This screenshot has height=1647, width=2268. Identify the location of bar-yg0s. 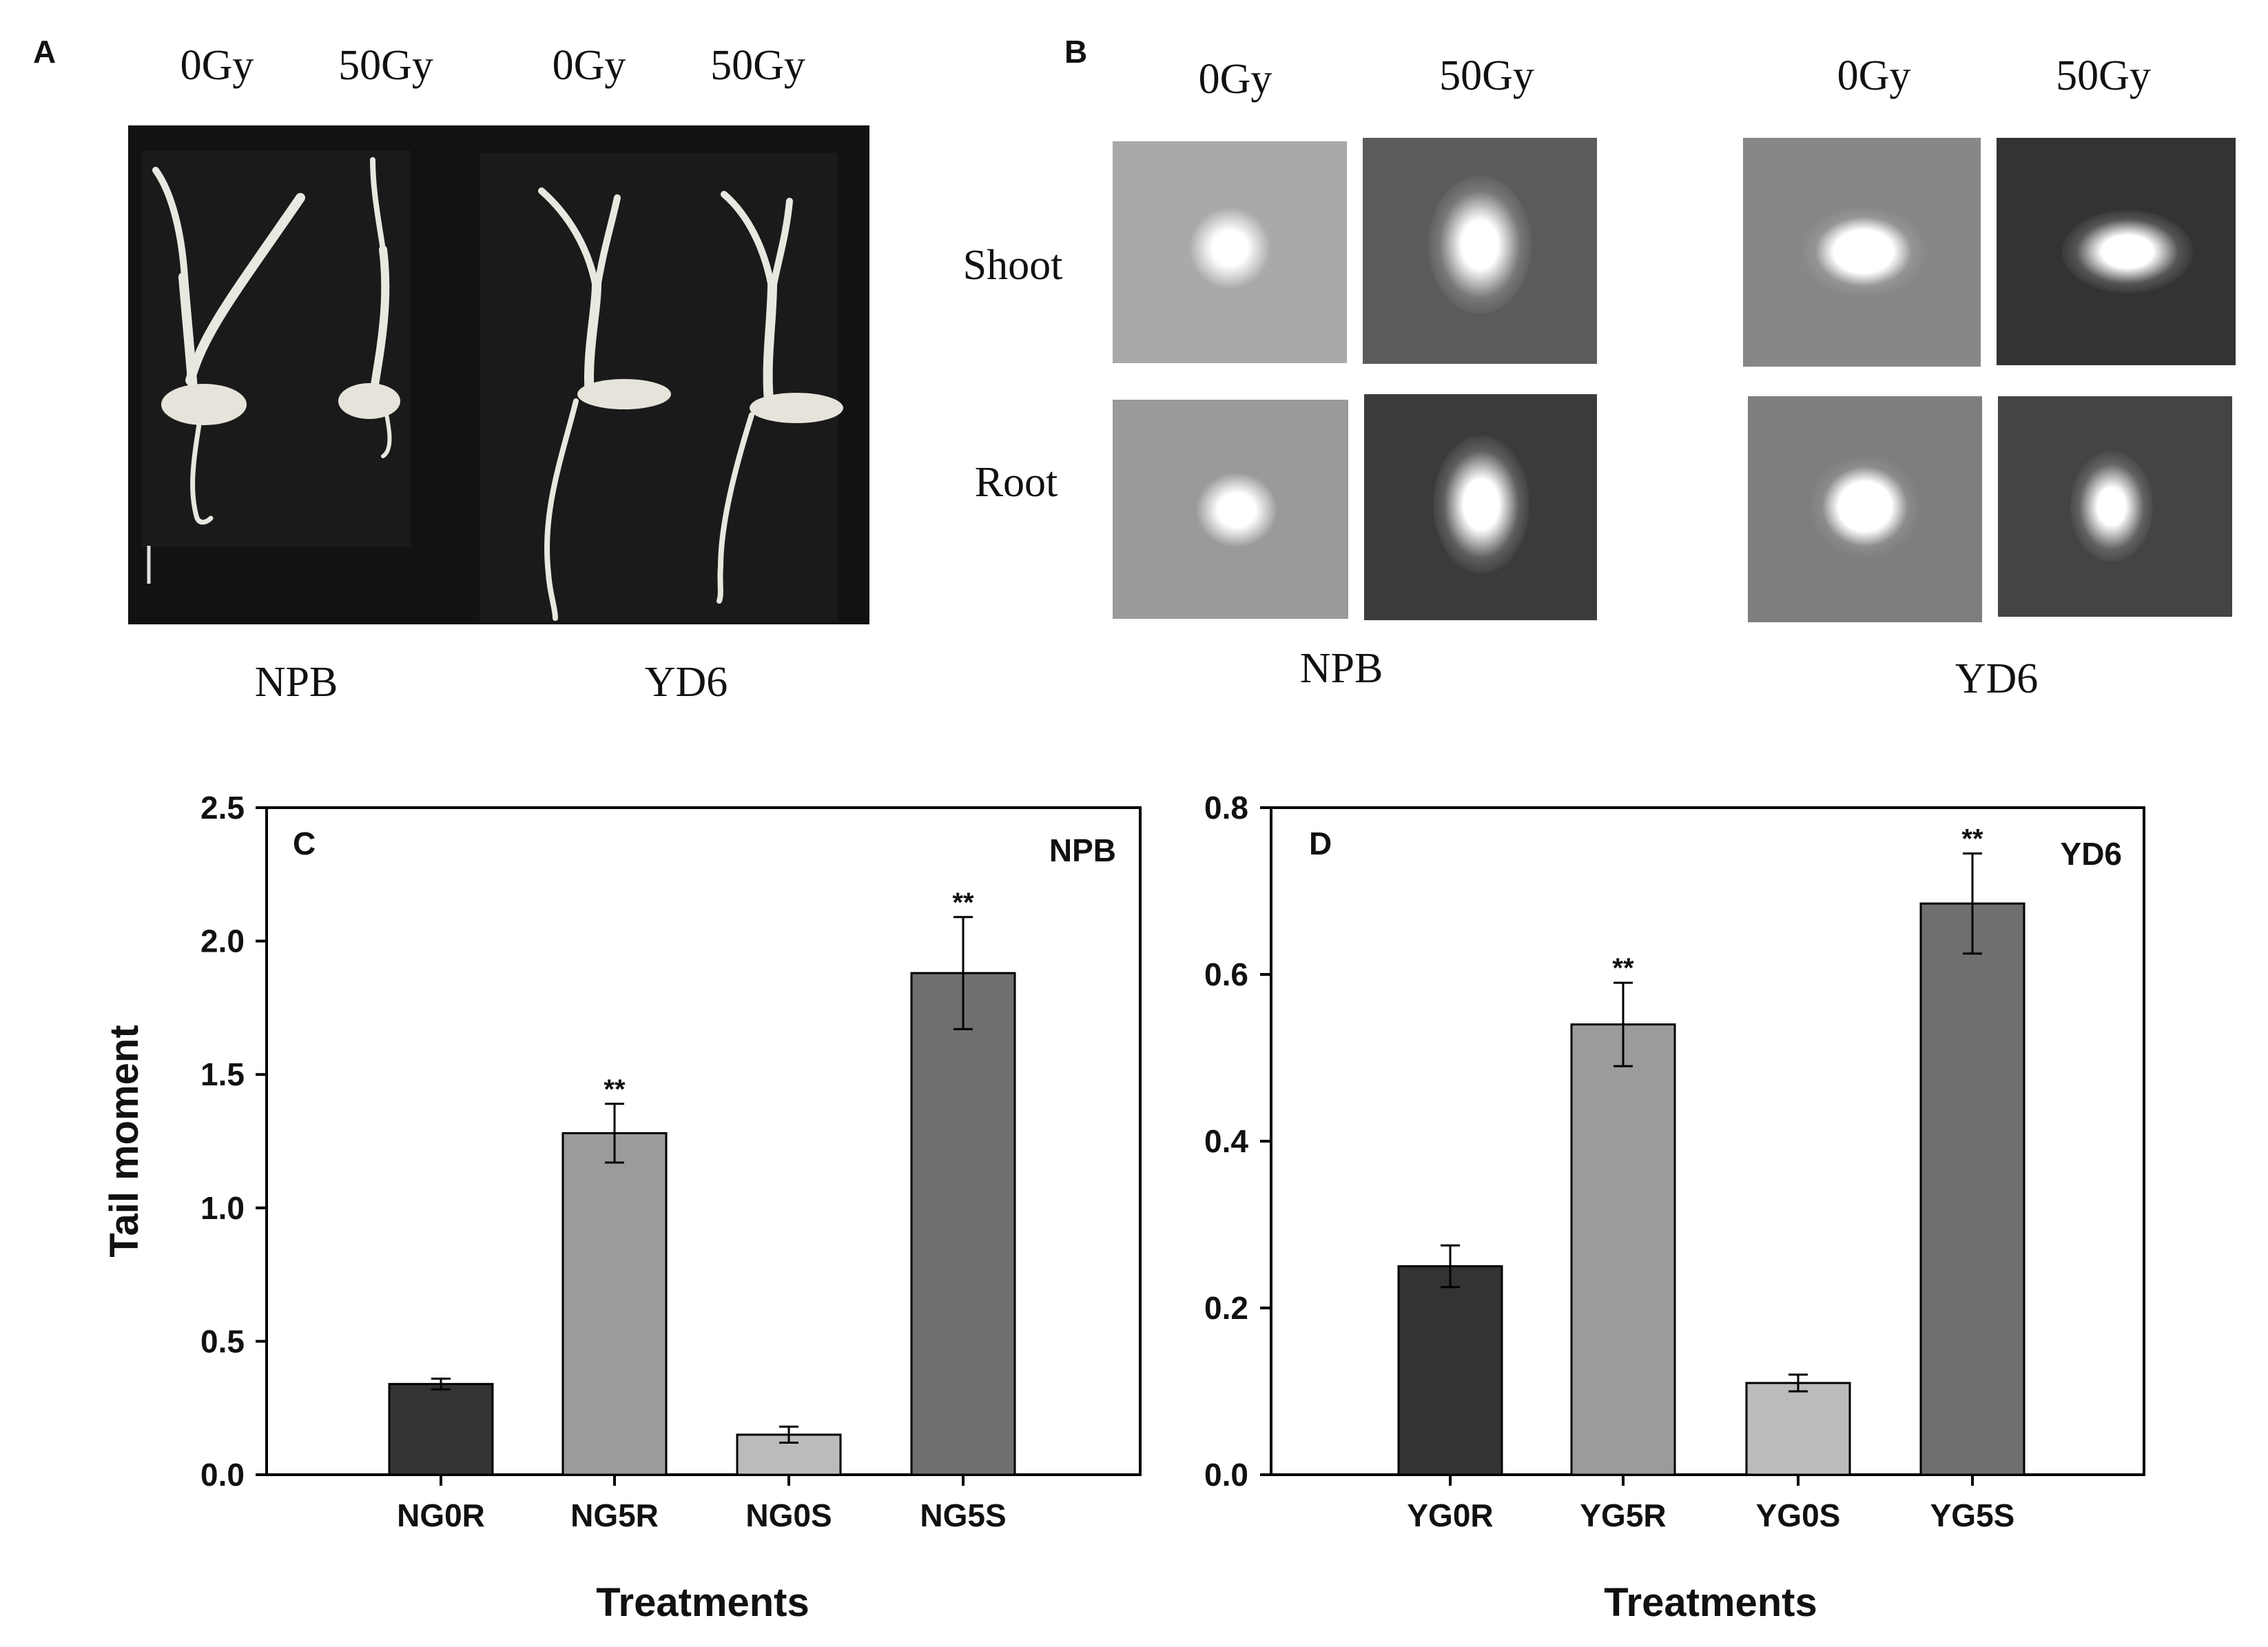
(1798, 1429).